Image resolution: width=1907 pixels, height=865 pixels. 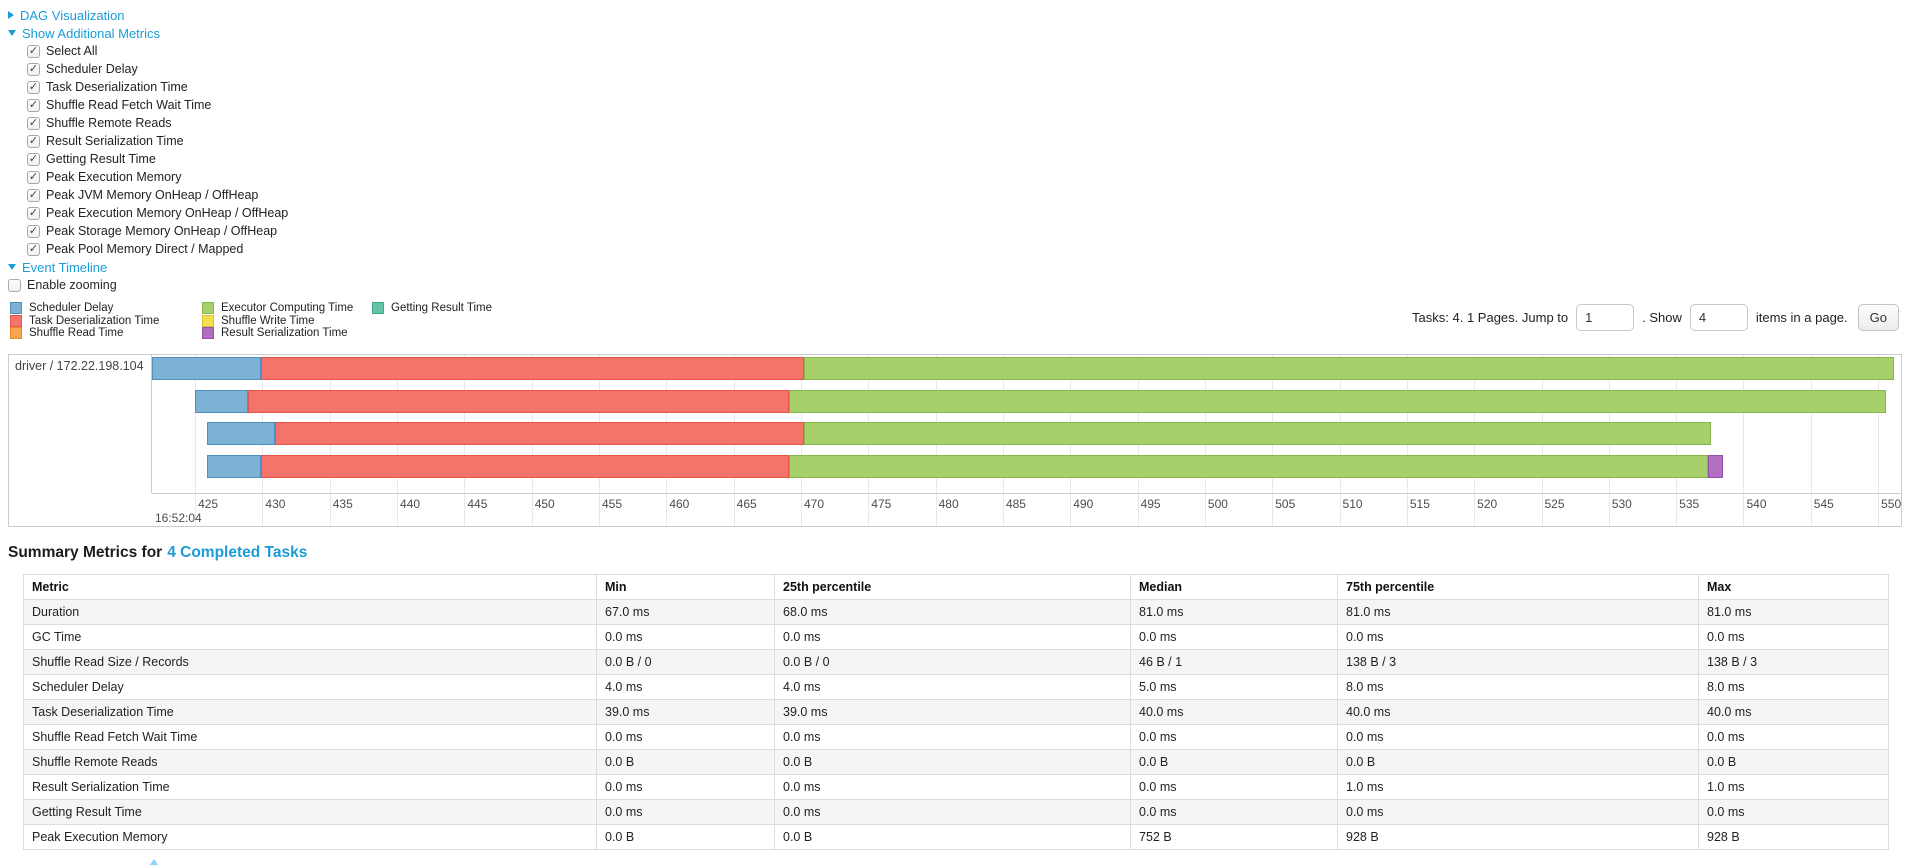 What do you see at coordinates (1554, 504) in the screenshot?
I see `axis-tick-label: 525` at bounding box center [1554, 504].